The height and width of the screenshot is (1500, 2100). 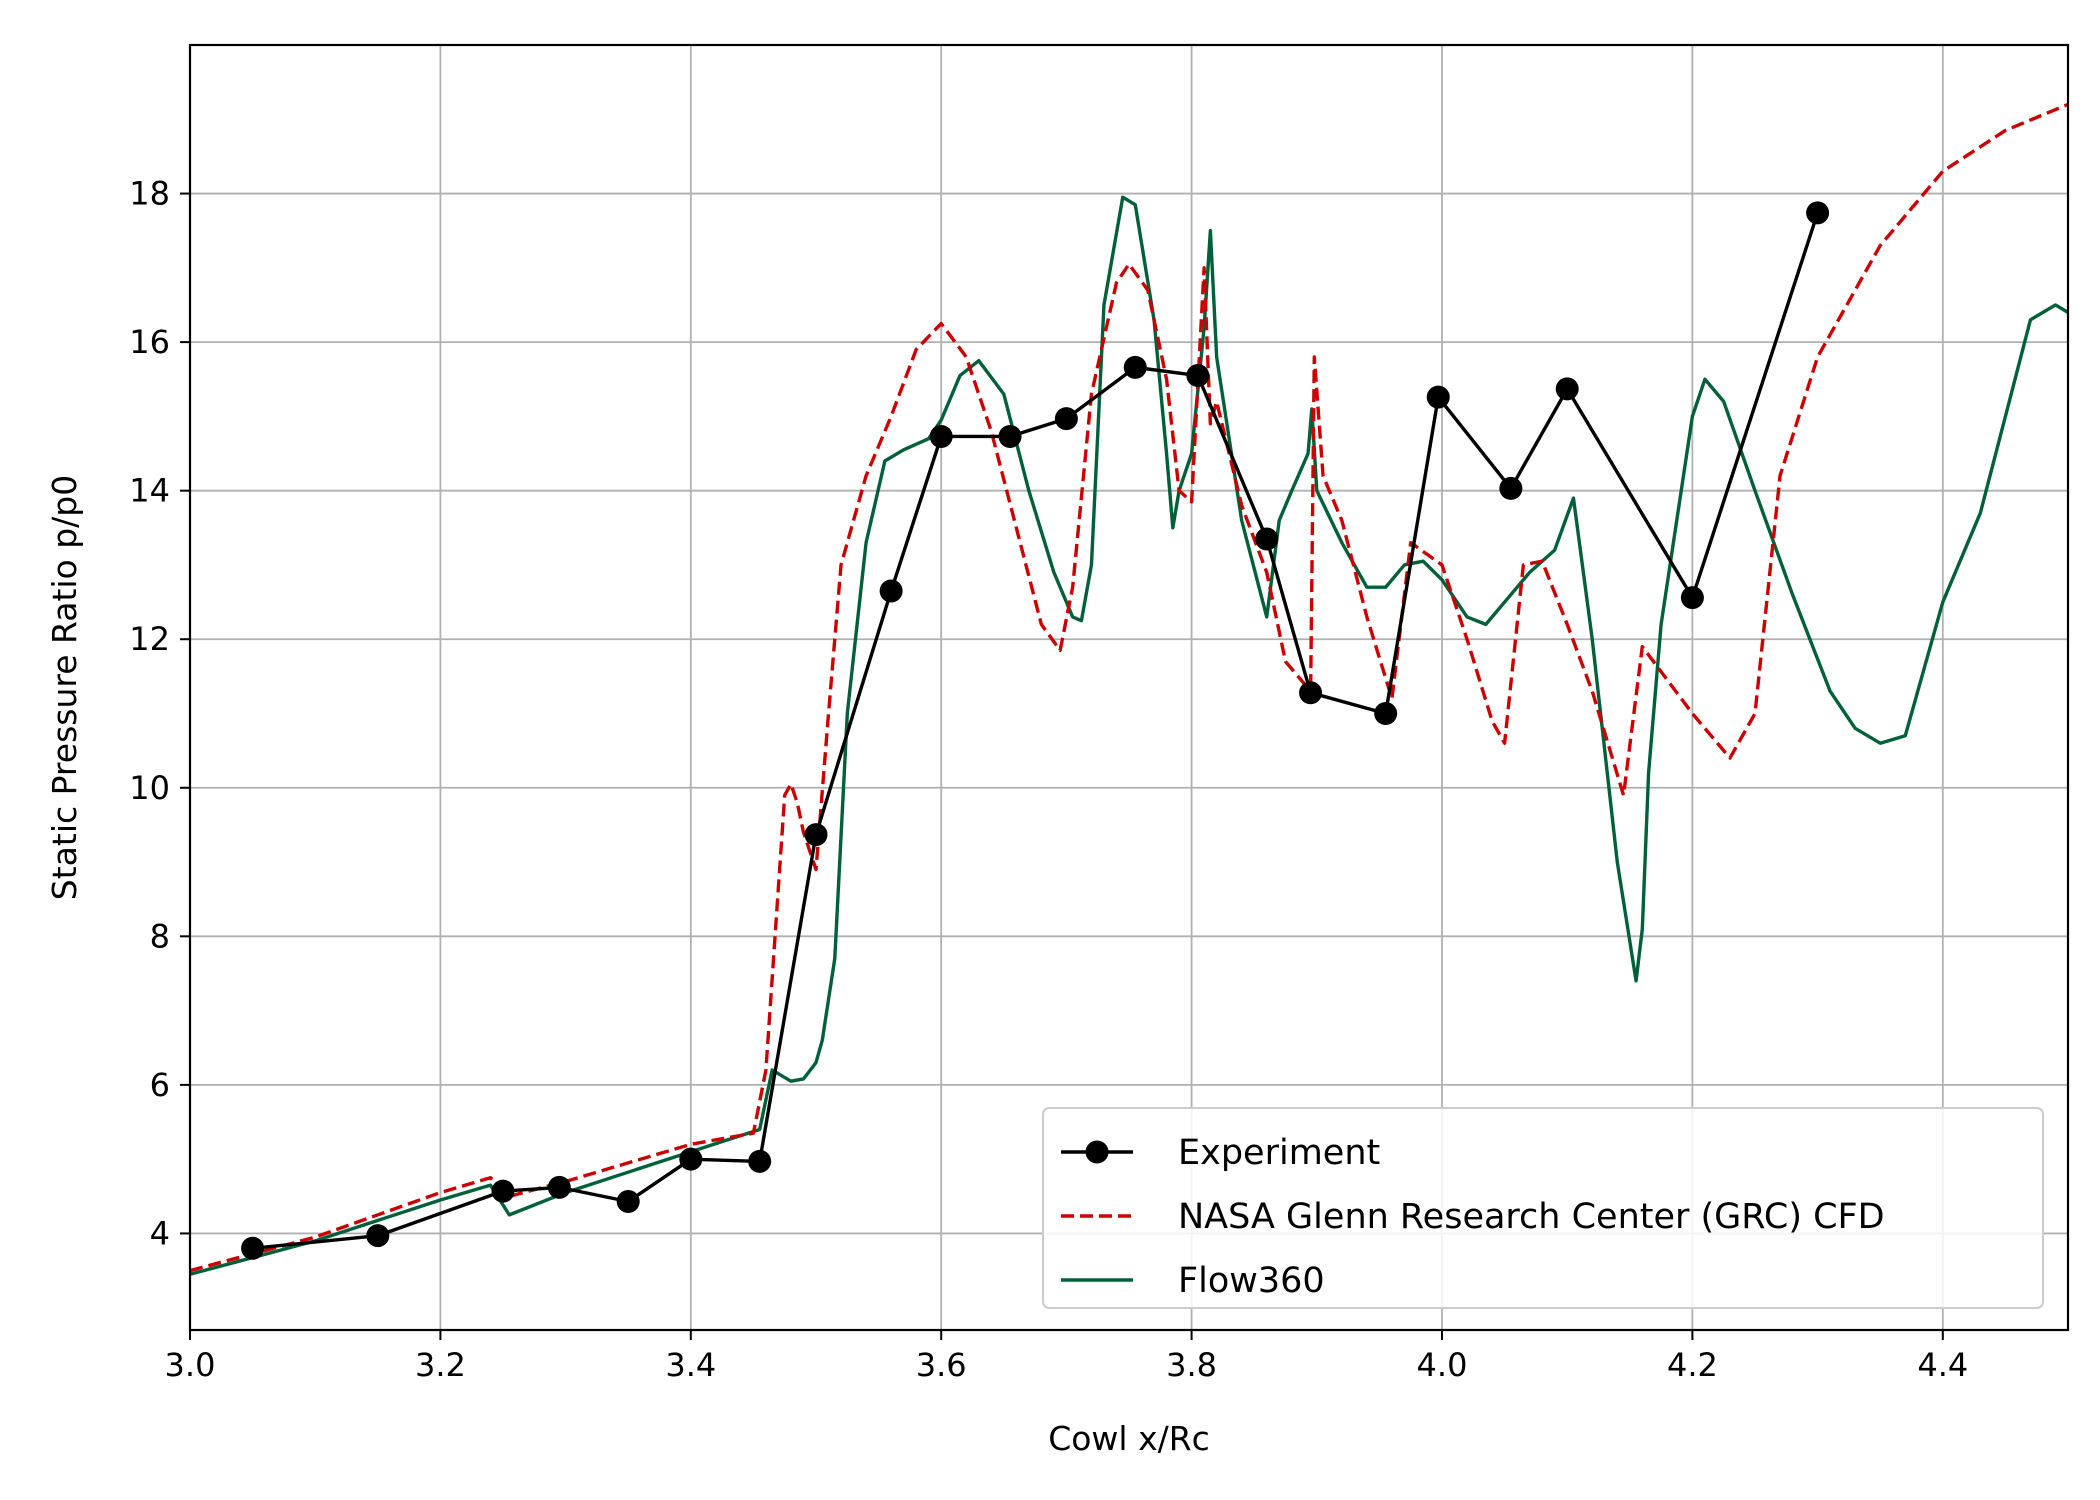 I want to click on x-tick-label: 3.4, so click(x=690, y=1365).